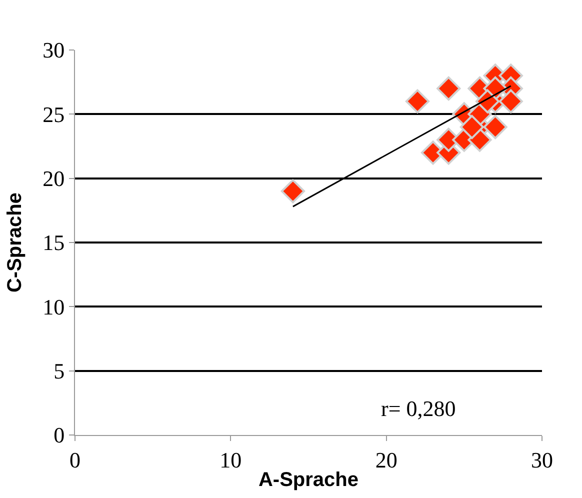 Image resolution: width=582 pixels, height=498 pixels. I want to click on x-axis-title: A-Sprache, so click(308, 479).